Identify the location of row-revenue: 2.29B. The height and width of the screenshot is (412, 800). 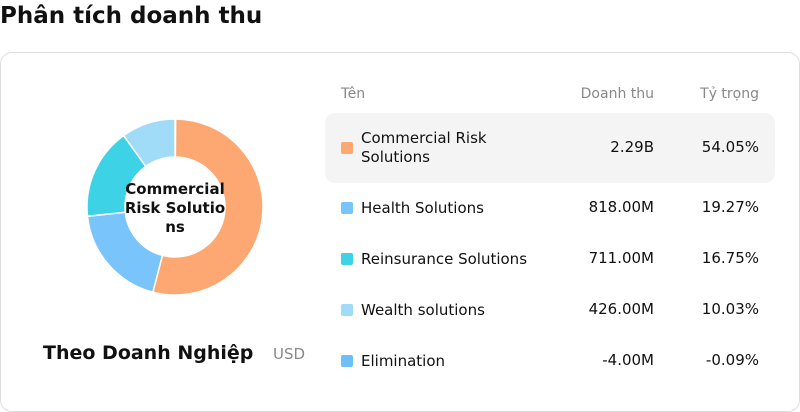
(632, 147).